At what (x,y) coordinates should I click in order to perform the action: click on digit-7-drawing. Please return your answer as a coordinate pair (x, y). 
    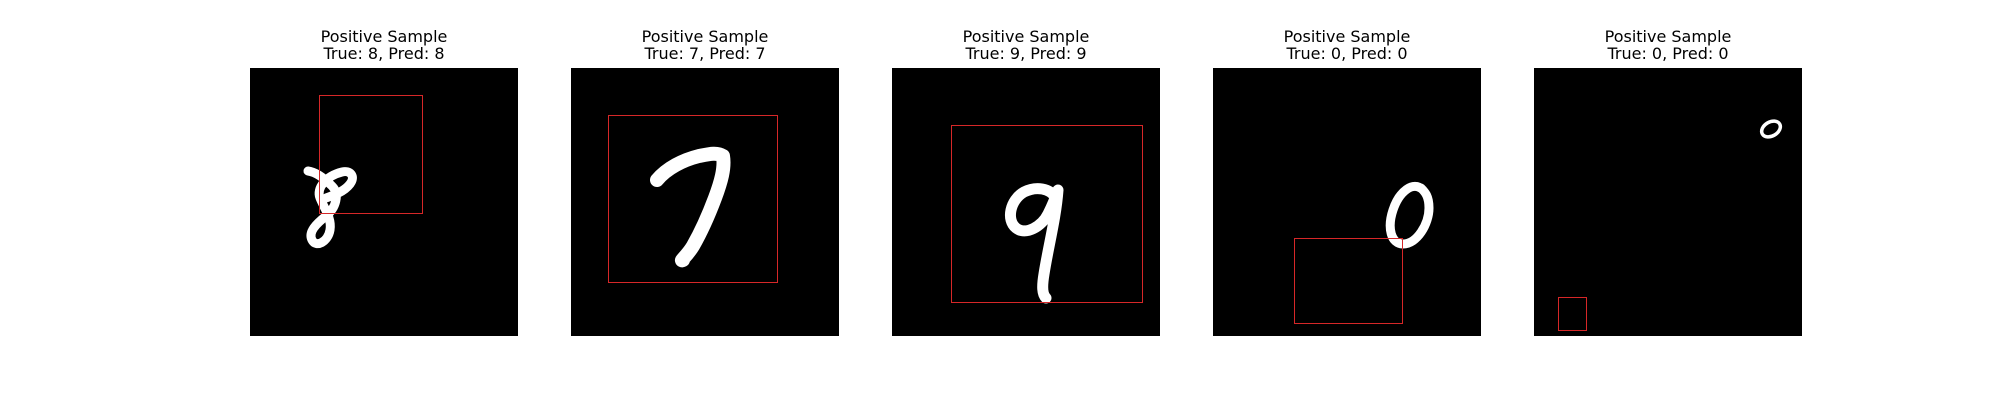
    Looking at the image, I should click on (690, 207).